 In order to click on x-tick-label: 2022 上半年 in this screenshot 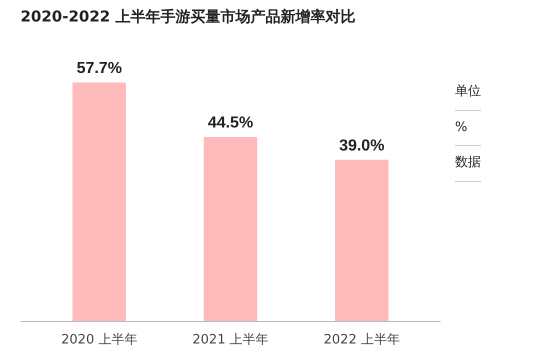, I will do `click(362, 340)`.